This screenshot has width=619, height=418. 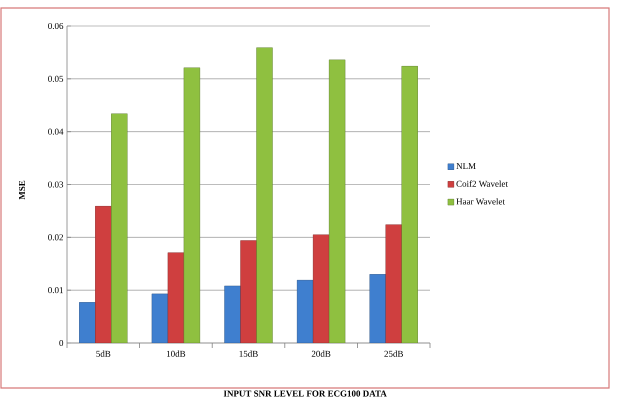 I want to click on x-tick-label: 20dB, so click(x=321, y=353).